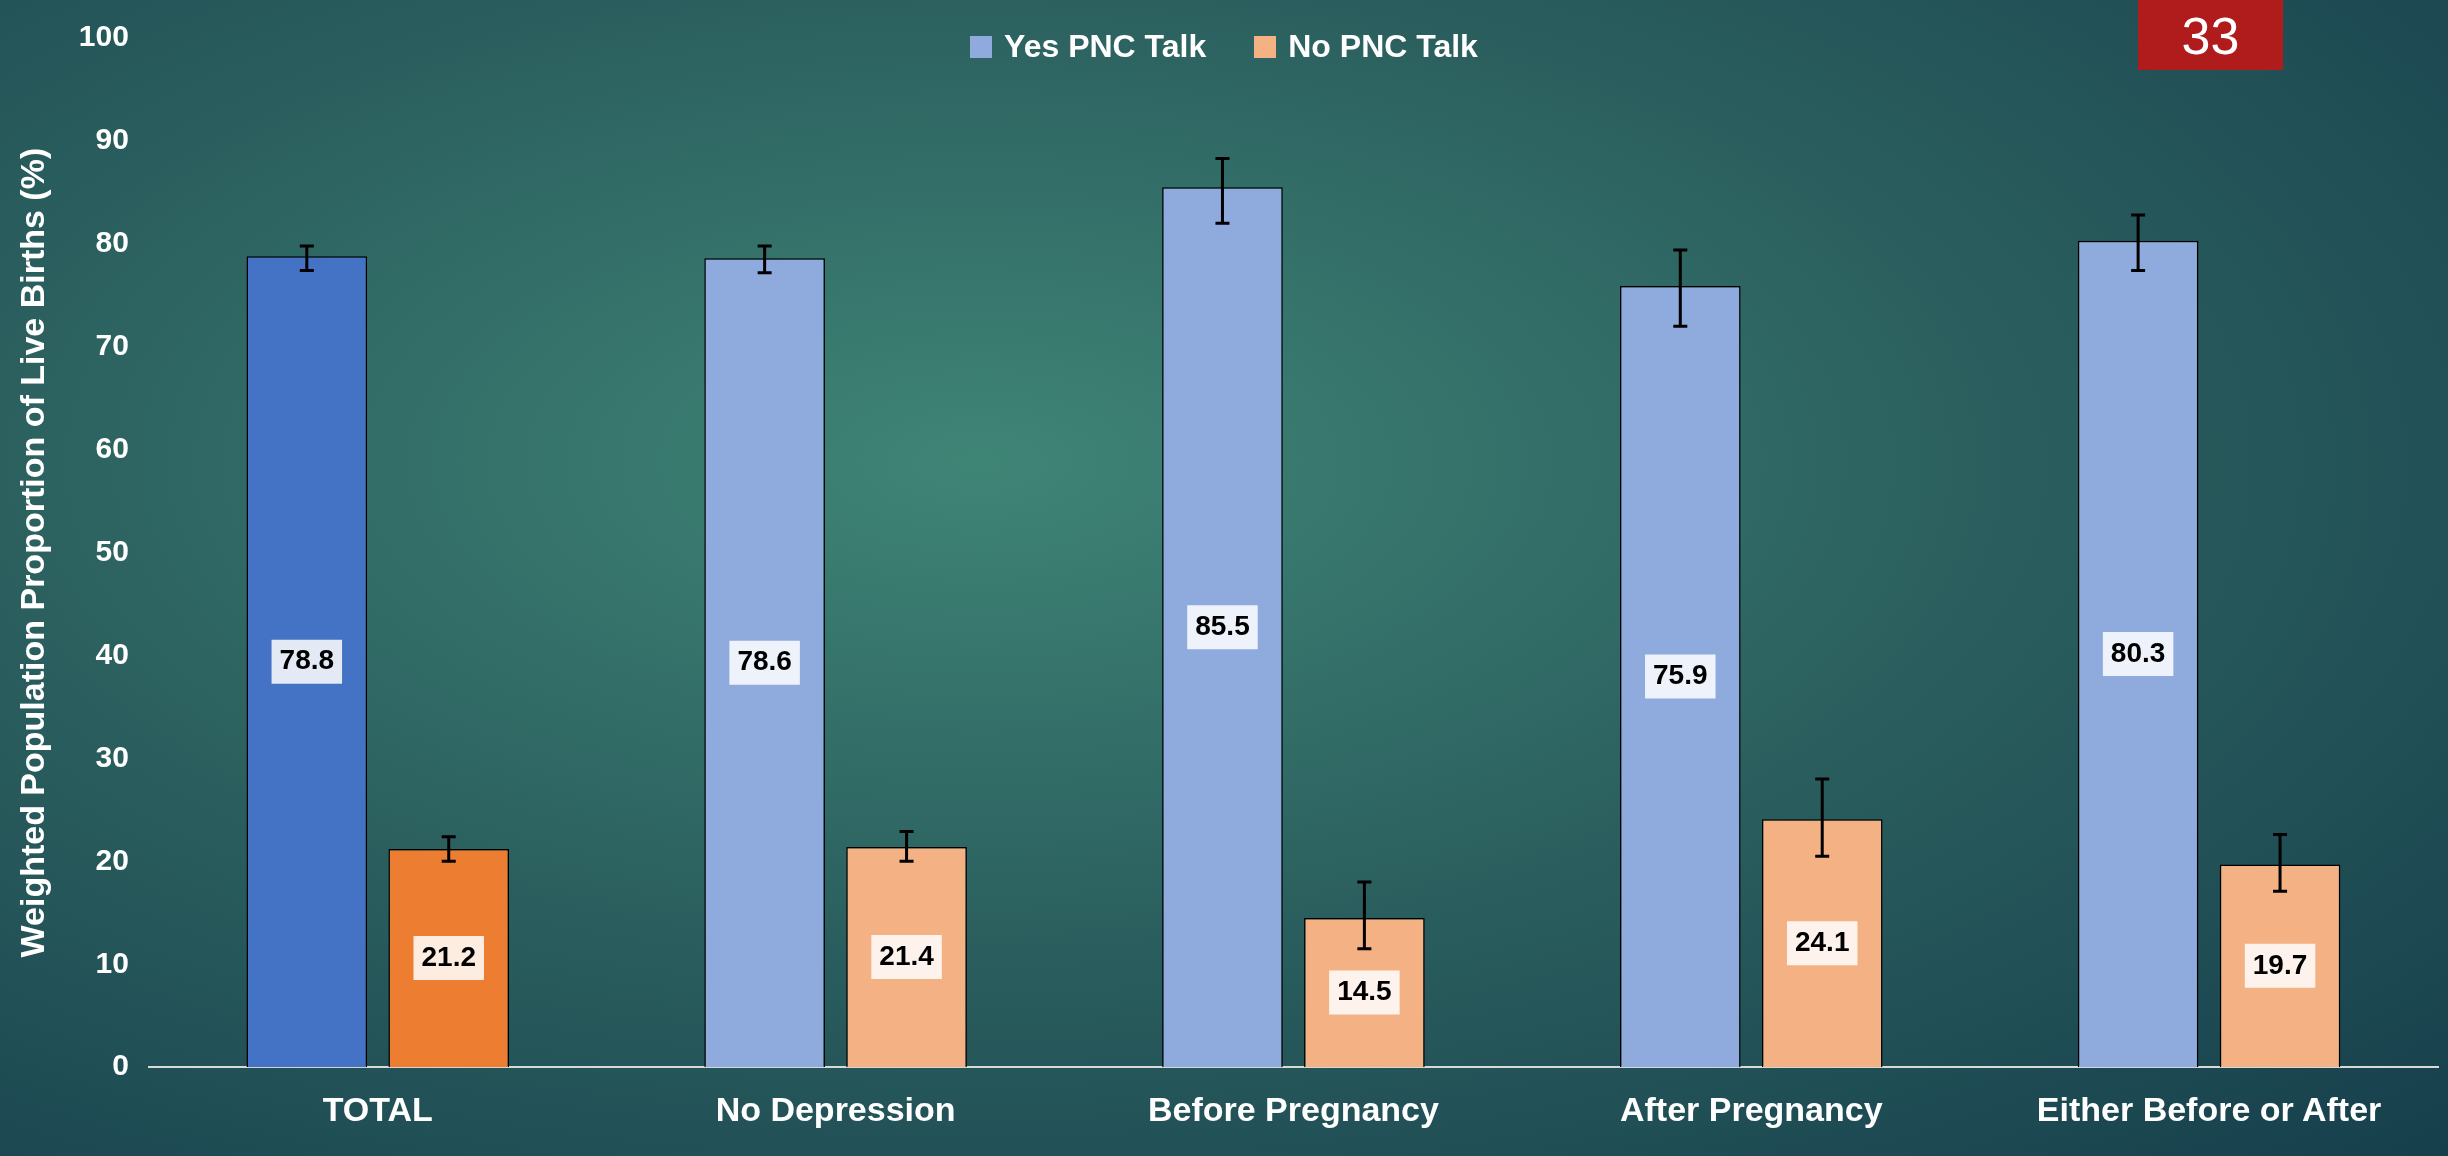 The image size is (2448, 1156). What do you see at coordinates (307, 660) in the screenshot?
I see `data-label: 78.8` at bounding box center [307, 660].